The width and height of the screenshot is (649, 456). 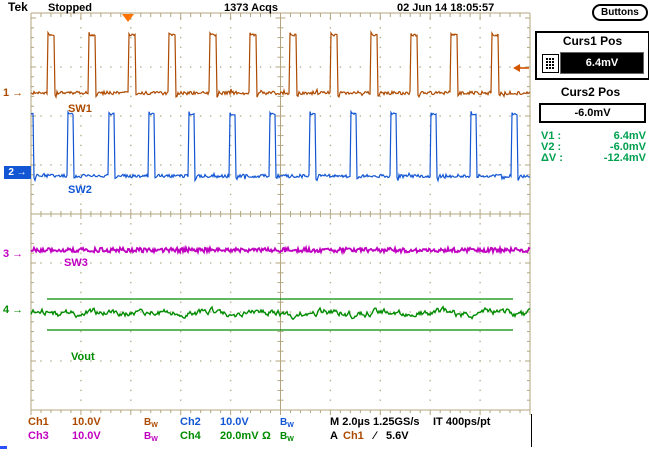 I want to click on curs1-pos-title: Curs1 Pos, so click(x=592, y=41).